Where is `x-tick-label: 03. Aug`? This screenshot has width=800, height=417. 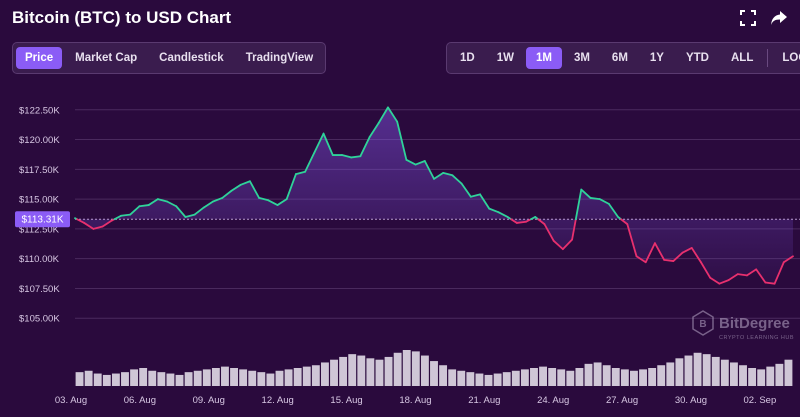
x-tick-label: 03. Aug is located at coordinates (71, 400).